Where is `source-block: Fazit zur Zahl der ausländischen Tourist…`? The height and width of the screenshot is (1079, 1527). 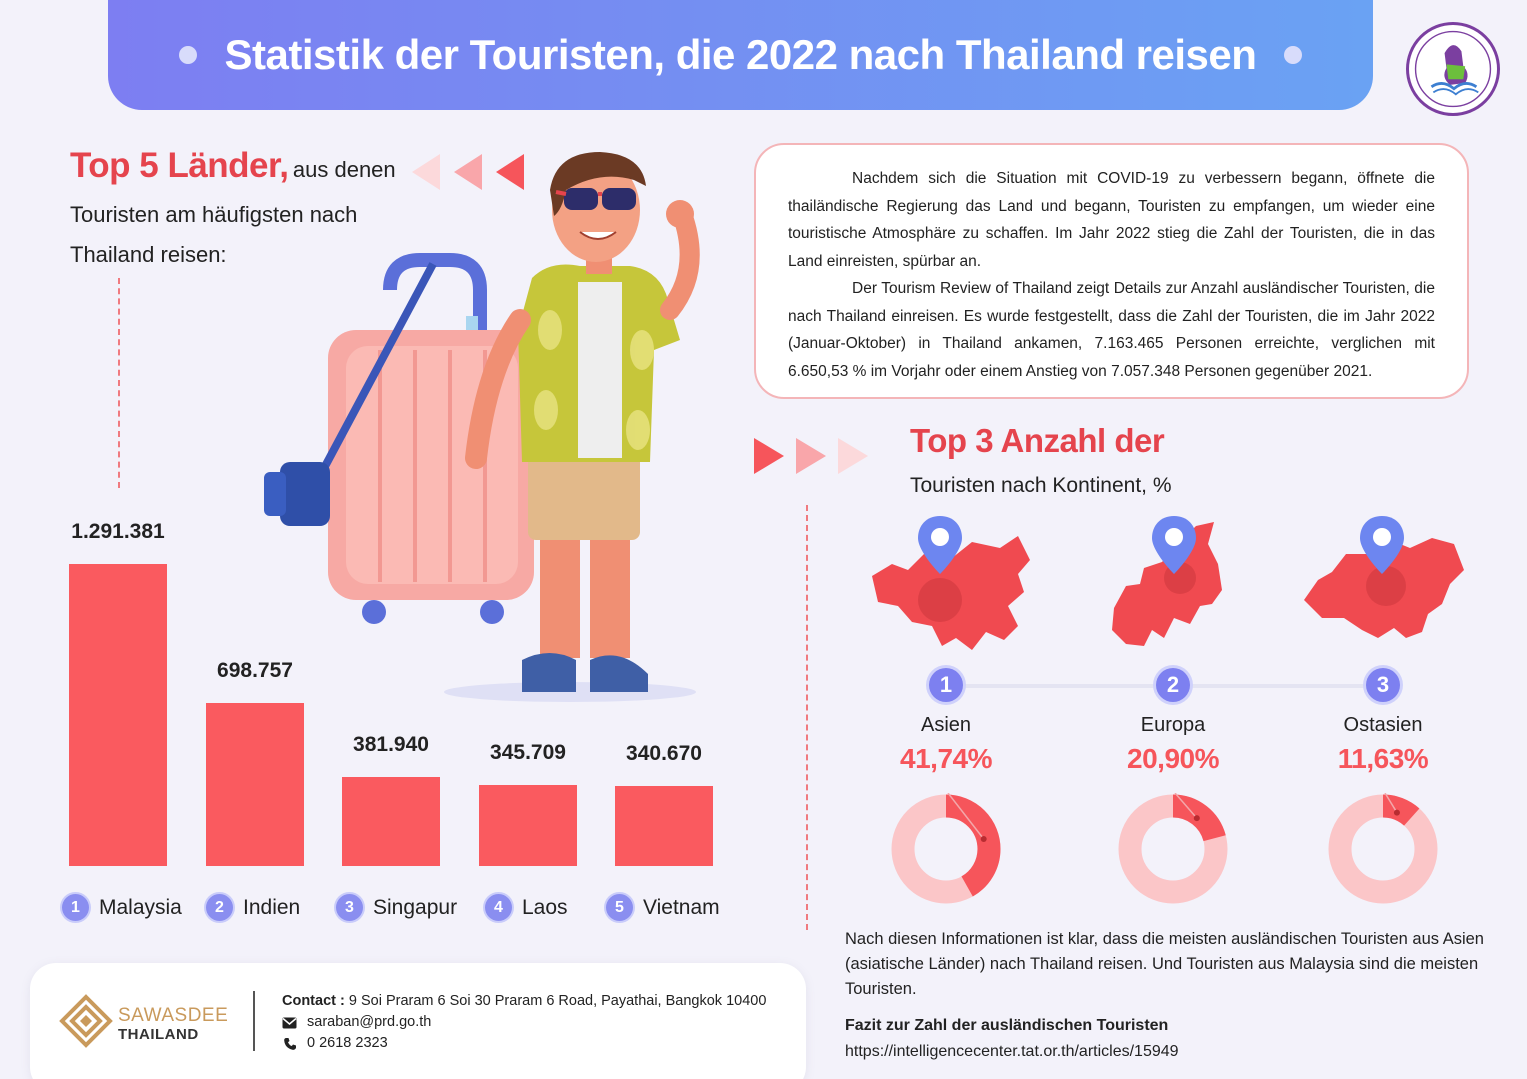 source-block: Fazit zur Zahl der ausländischen Tourist… is located at coordinates (1170, 1039).